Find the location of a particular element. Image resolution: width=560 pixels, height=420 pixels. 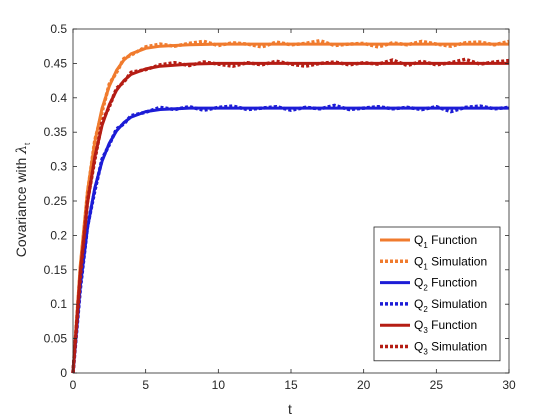

y-axis-label-symbol: λ is located at coordinates (22, 150).